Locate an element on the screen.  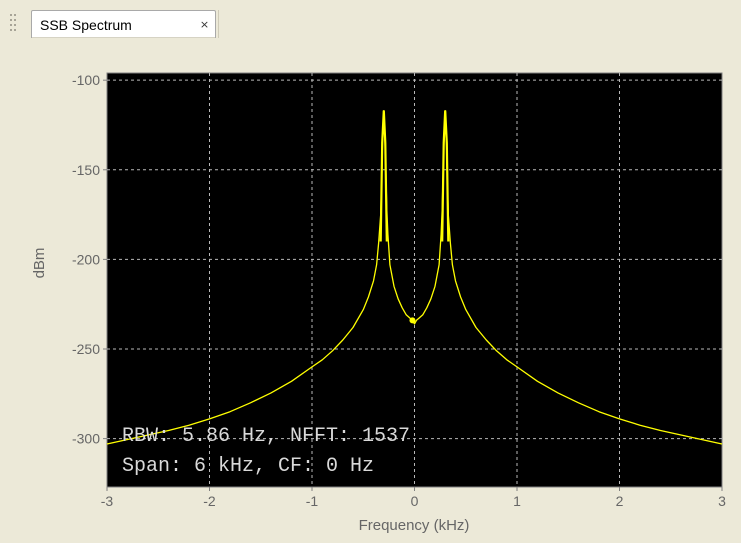
tab-ssb-spectrum: SSB Spectrum × is located at coordinates (123, 24).